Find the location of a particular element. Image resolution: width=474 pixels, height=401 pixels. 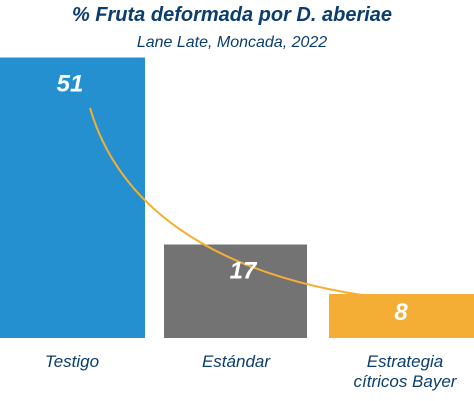

chart-subtitle: Lane Late, Moncada, 2022 is located at coordinates (232, 42).